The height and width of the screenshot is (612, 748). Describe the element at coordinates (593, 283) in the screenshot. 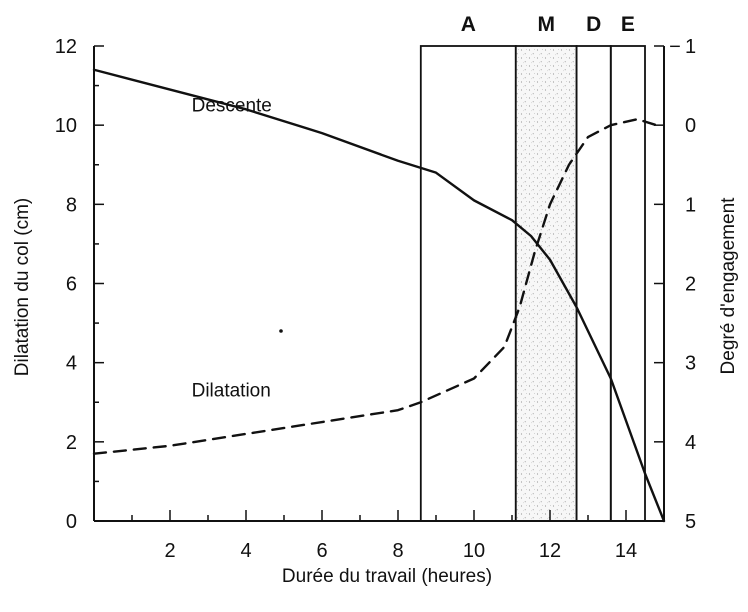

I see `phase-band-d` at that location.